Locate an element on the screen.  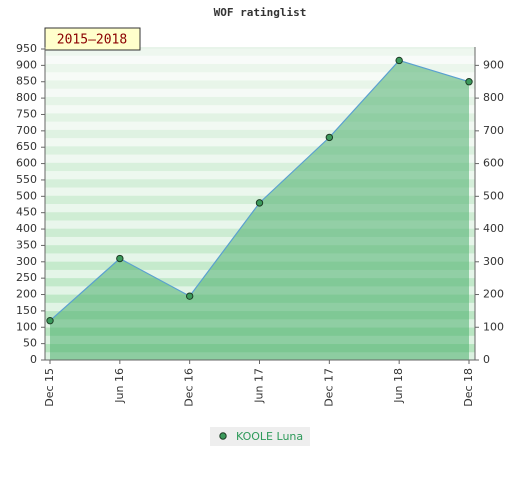
y-tick-label: 950 is located at coordinates (26, 48).